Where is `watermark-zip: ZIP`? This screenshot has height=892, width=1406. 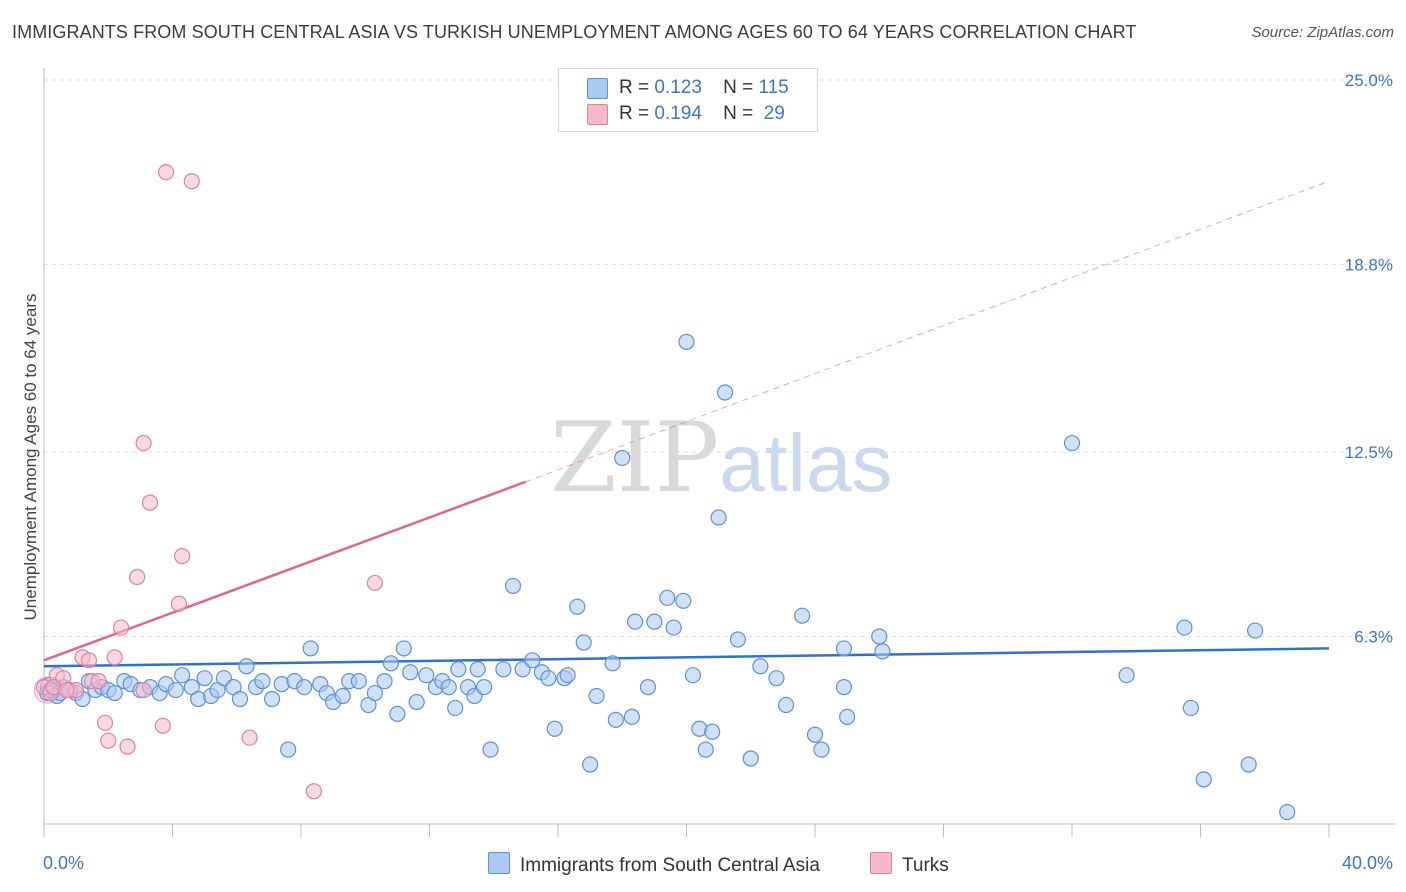
watermark-zip: ZIP is located at coordinates (635, 458).